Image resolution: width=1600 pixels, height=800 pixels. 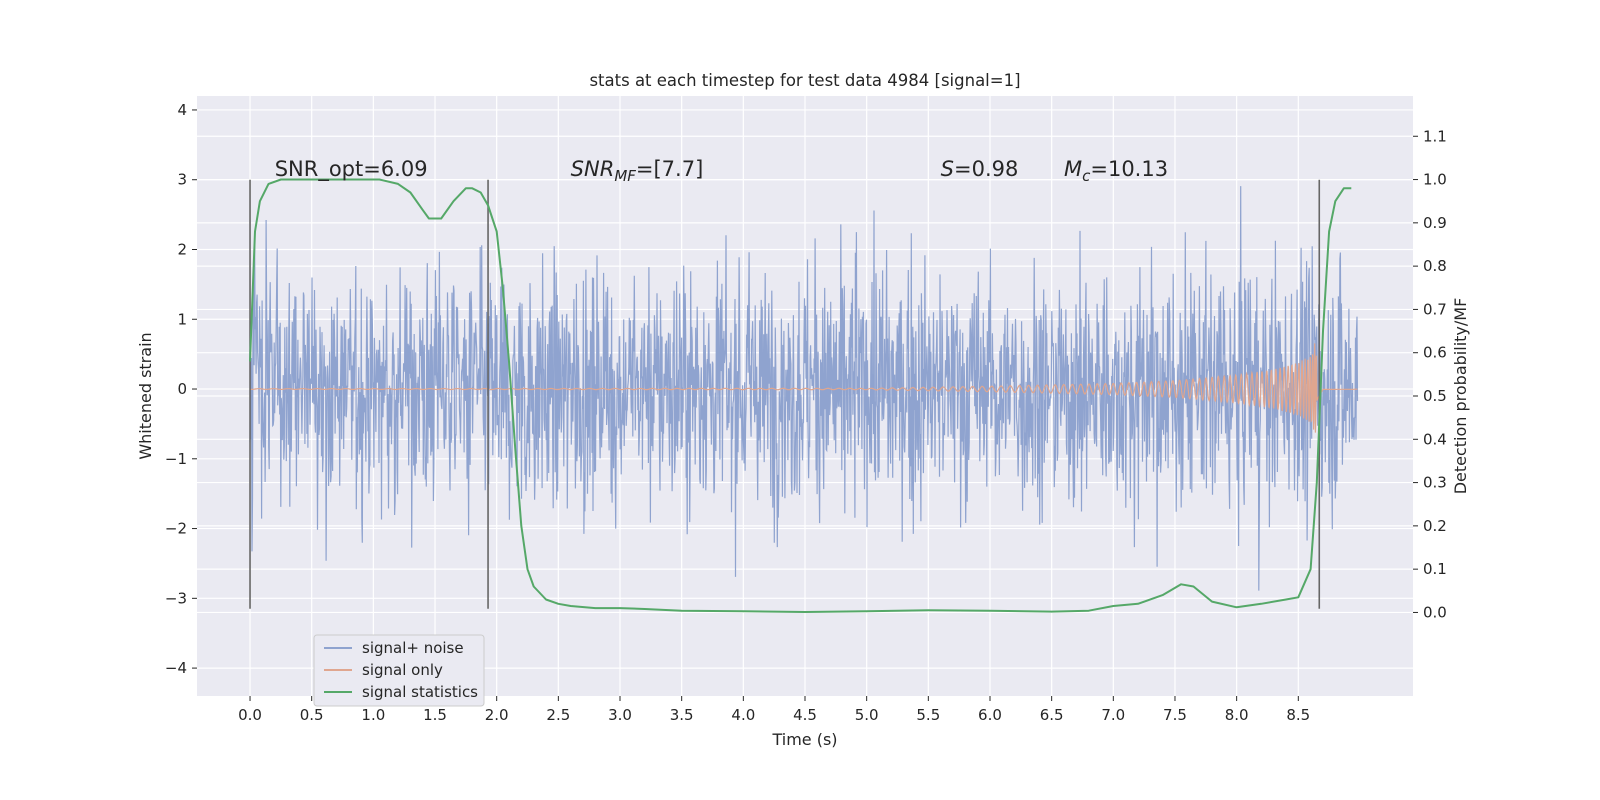 I want to click on y2-tick-label: 0.8, so click(x=1435, y=266).